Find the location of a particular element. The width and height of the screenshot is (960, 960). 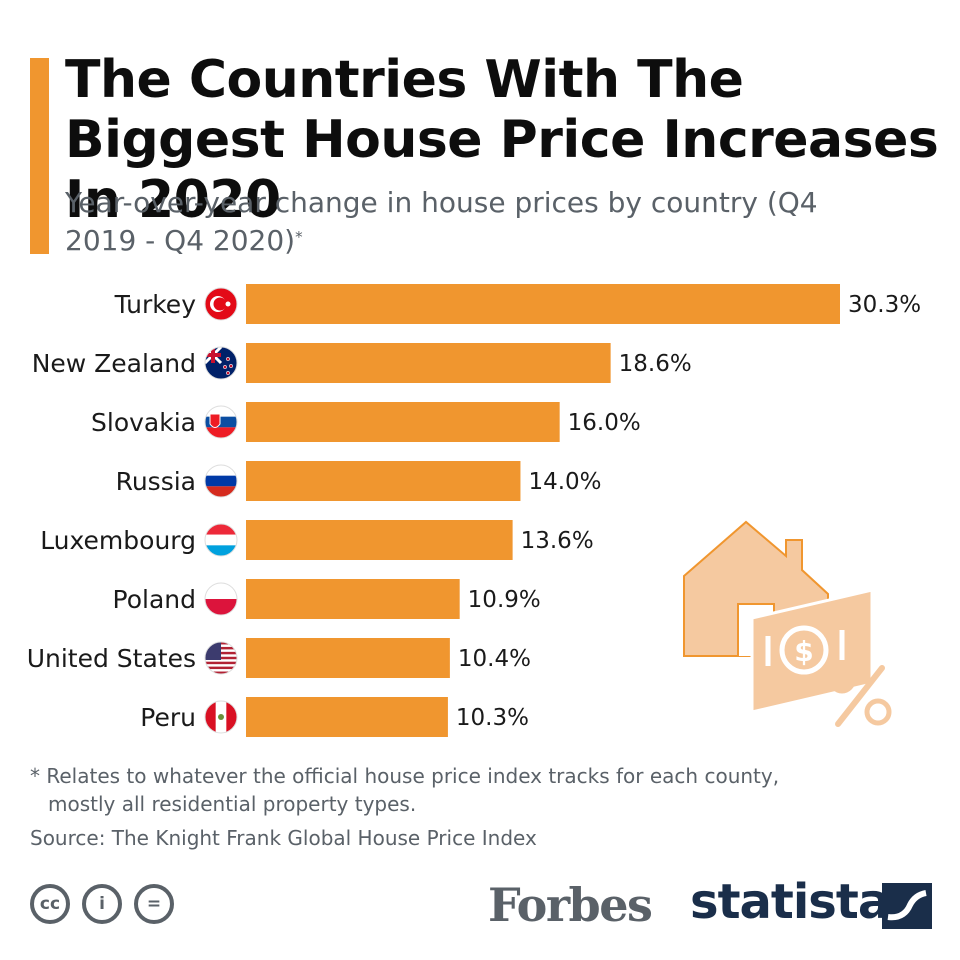

license-icons: cc i = is located at coordinates (102, 904).